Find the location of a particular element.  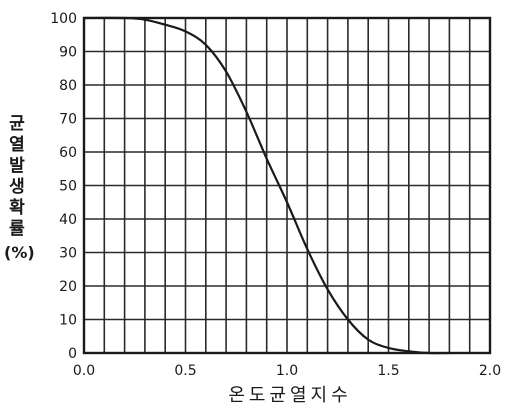

x-tick-labels: 0.0 0.5 1.0 1.5 2.0 is located at coordinates (287, 371).